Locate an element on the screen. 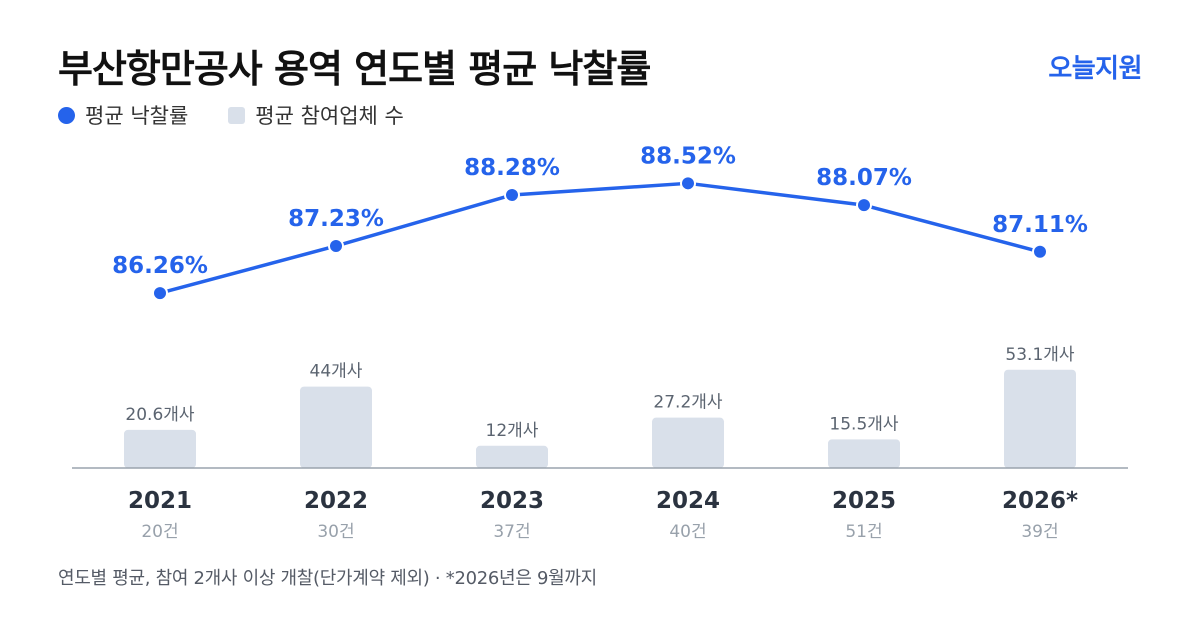  case-count-label: 39건 is located at coordinates (1039, 532).